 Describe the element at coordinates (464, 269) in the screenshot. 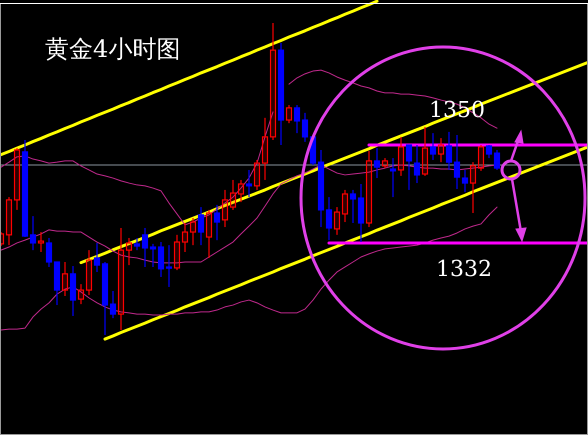

I see `annotation: 1332` at that location.